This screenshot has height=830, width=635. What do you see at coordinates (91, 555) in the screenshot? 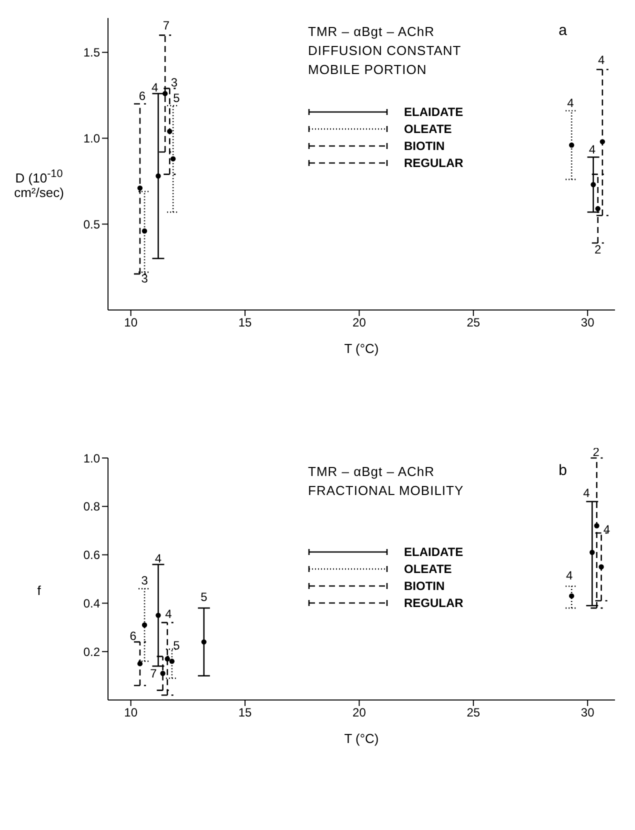
I see `y-tick-label: 0.6` at bounding box center [91, 555].